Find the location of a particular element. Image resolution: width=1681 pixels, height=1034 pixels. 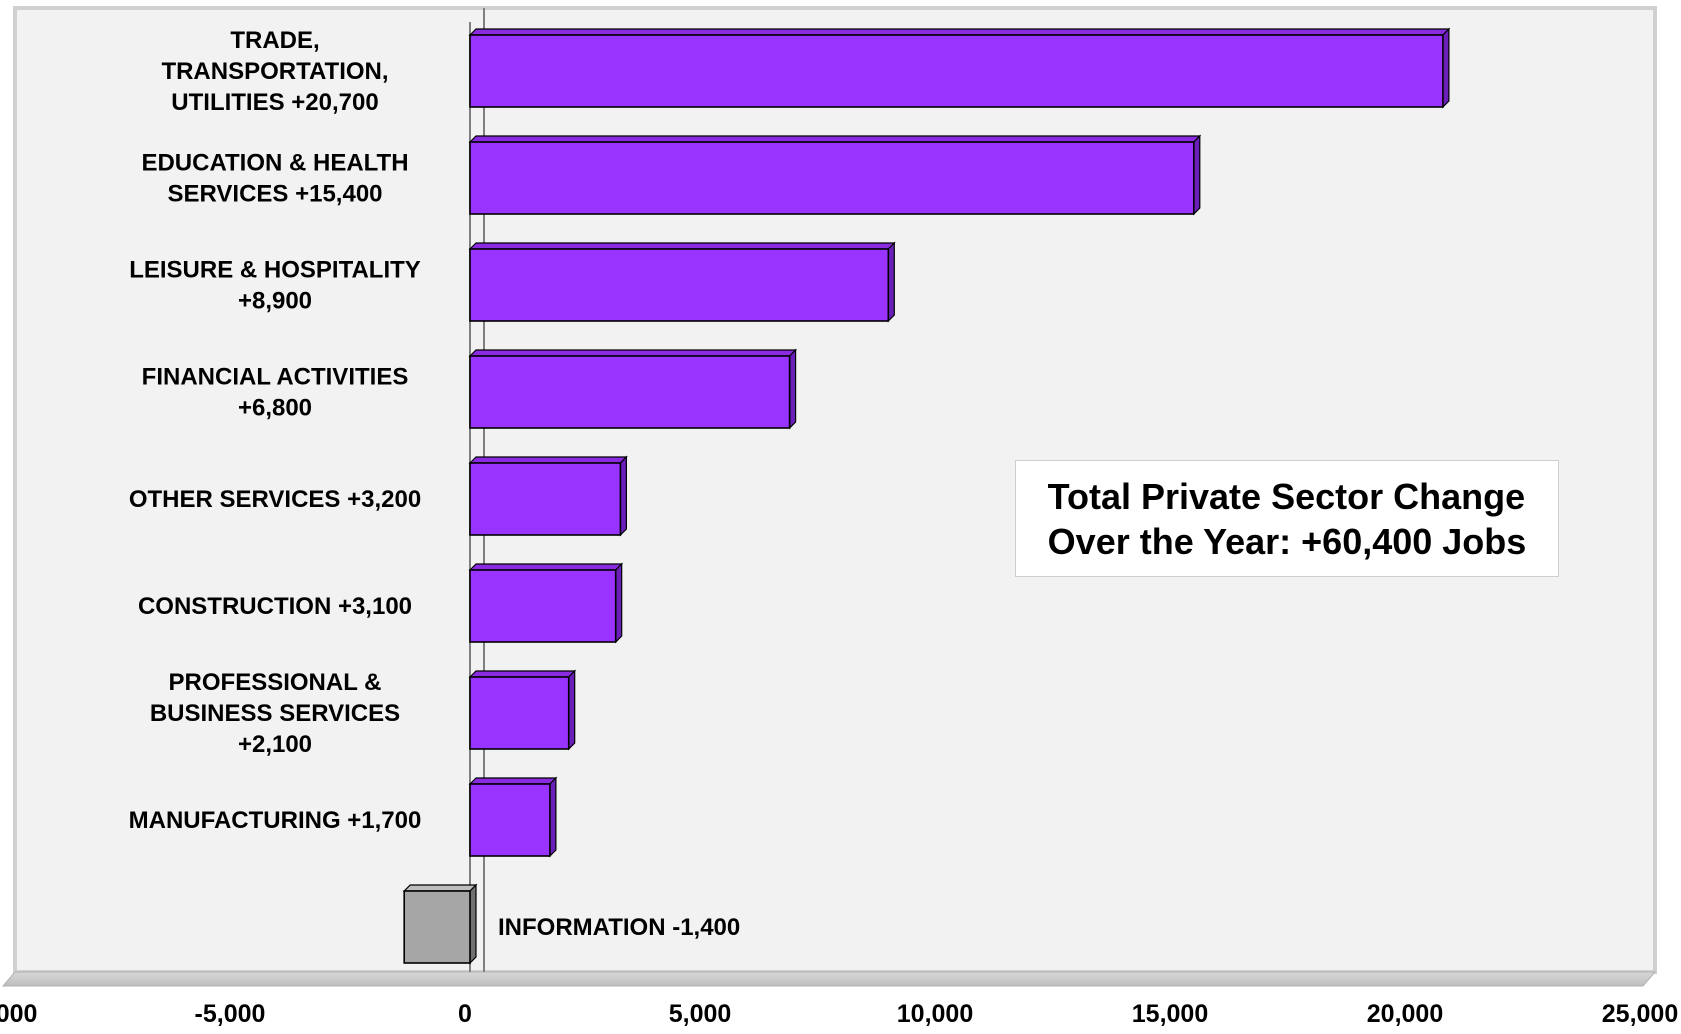

category-label-5: CONSTRUCTION +3,100 is located at coordinates (275, 606).